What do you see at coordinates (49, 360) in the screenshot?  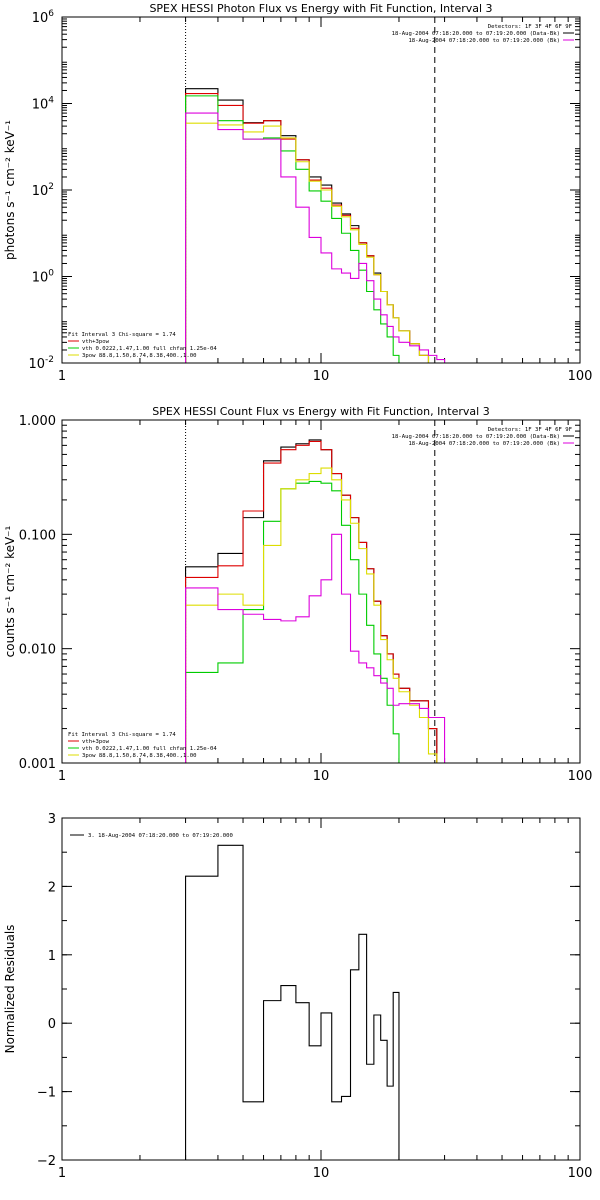 I see `y-tick-exponent: -2` at bounding box center [49, 360].